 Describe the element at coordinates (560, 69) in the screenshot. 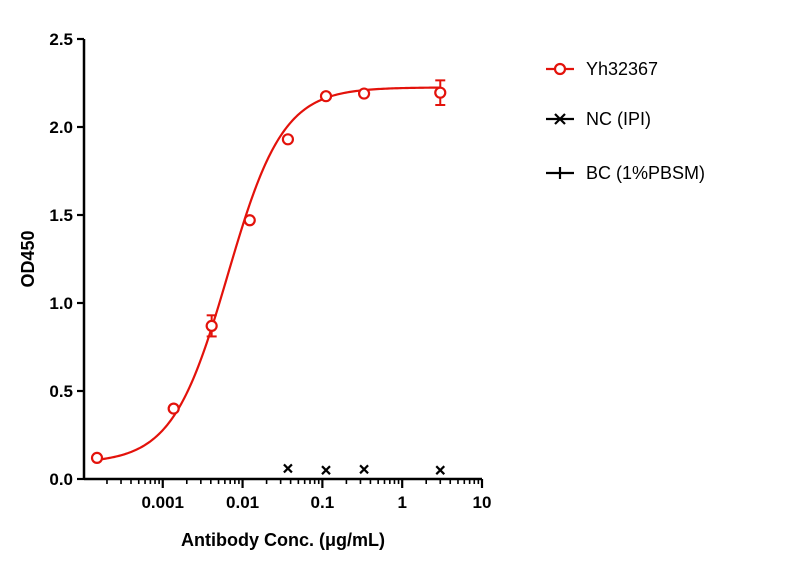

I see `legend-marker-circle` at that location.